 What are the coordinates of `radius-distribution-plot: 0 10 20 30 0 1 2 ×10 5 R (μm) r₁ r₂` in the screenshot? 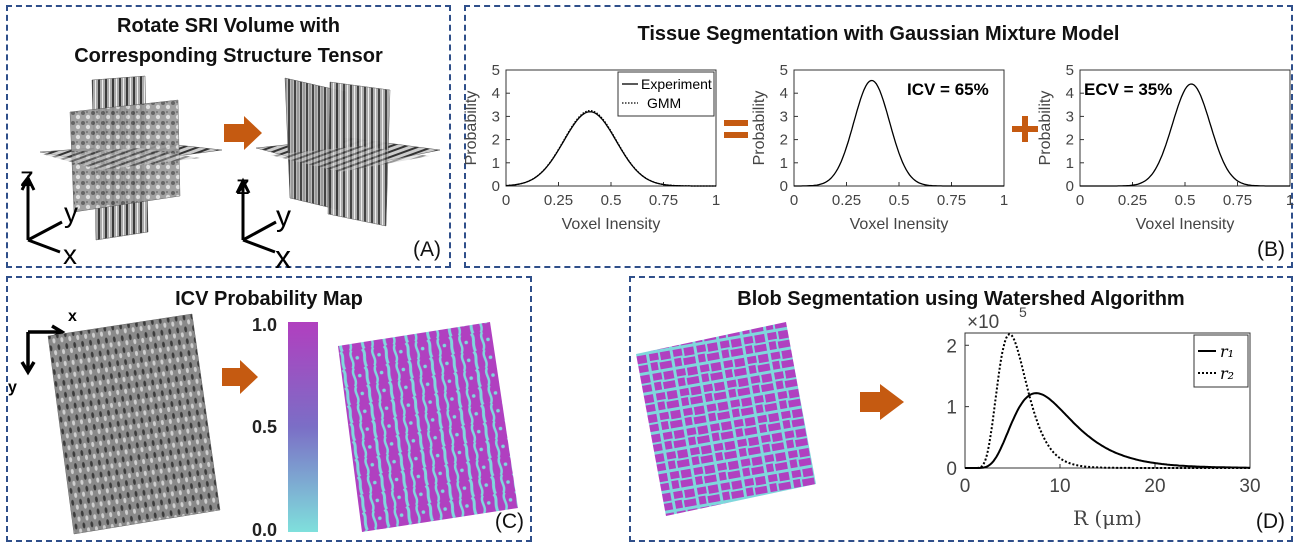 It's located at (1103, 417).